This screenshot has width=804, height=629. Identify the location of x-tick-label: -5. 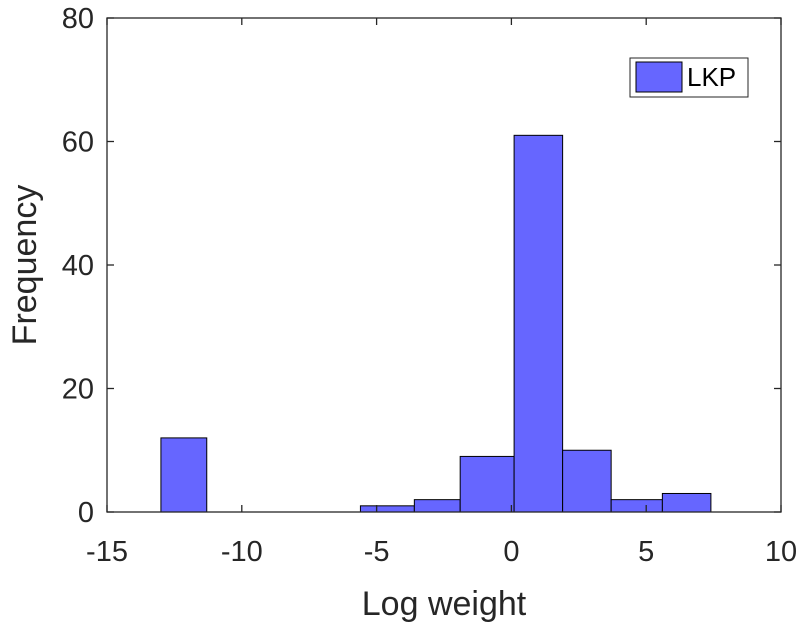
(377, 552).